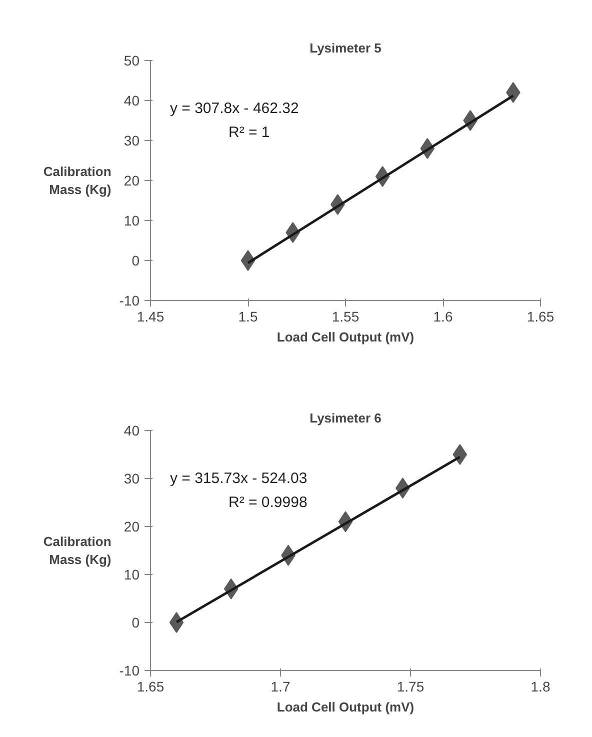  Describe the element at coordinates (249, 132) in the screenshot. I see `annotation: R² = 1` at that location.